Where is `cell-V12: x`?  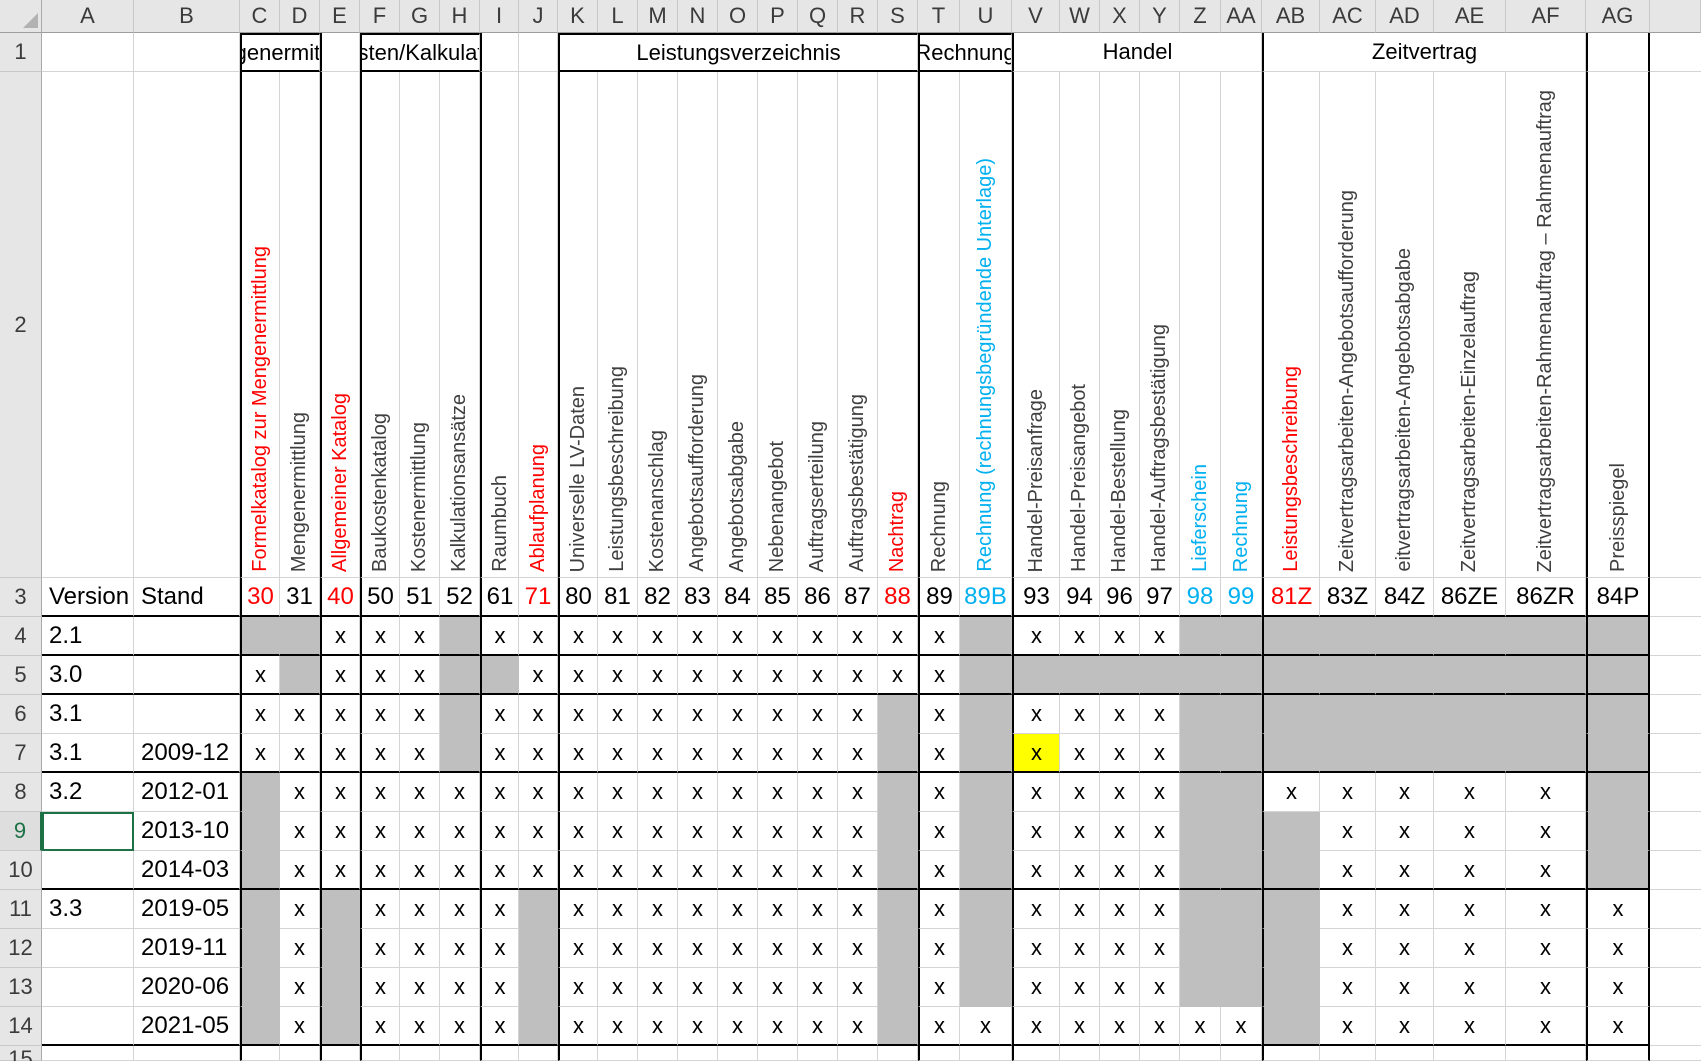
cell-V12: x is located at coordinates (1036, 948).